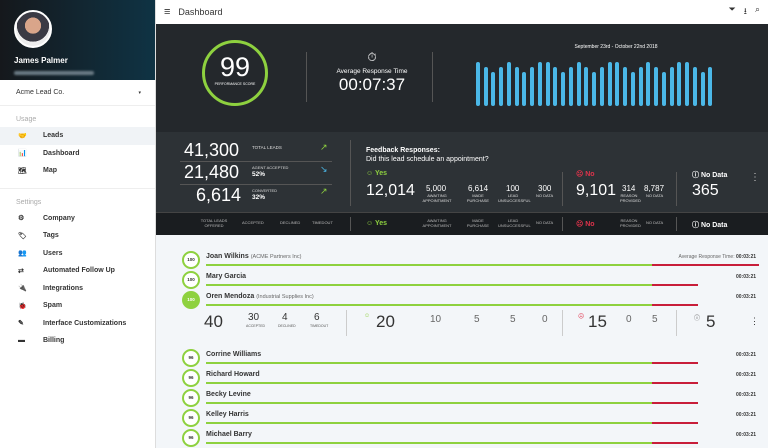 This screenshot has width=768, height=448. I want to click on detail-yes: 20, so click(385, 321).